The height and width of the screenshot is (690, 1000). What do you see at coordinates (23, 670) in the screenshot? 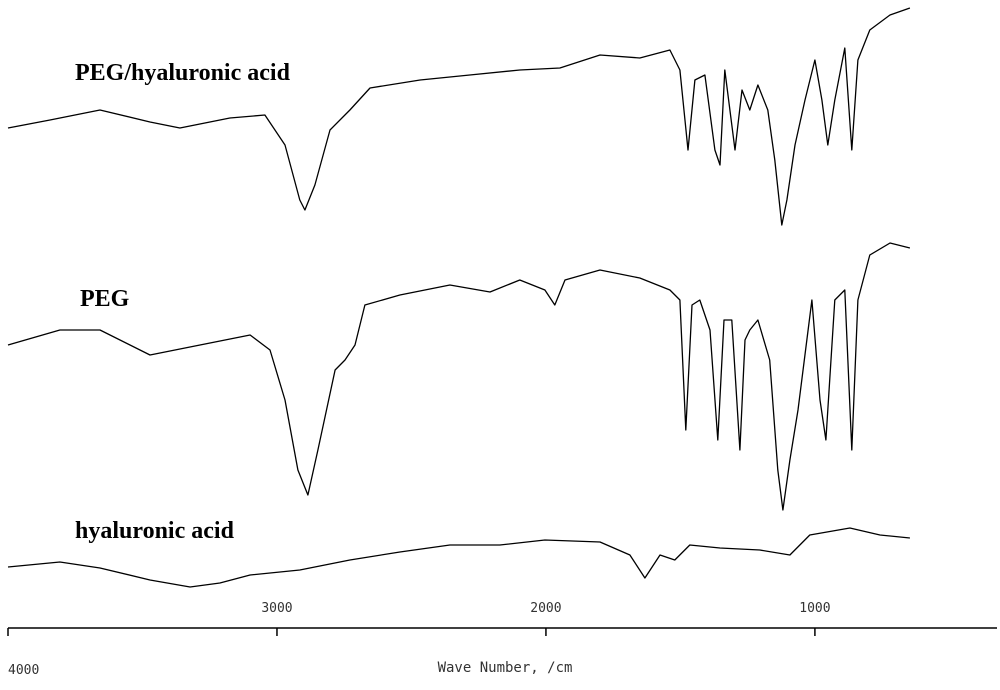
I see `x-tick-label: 4000` at bounding box center [23, 670].